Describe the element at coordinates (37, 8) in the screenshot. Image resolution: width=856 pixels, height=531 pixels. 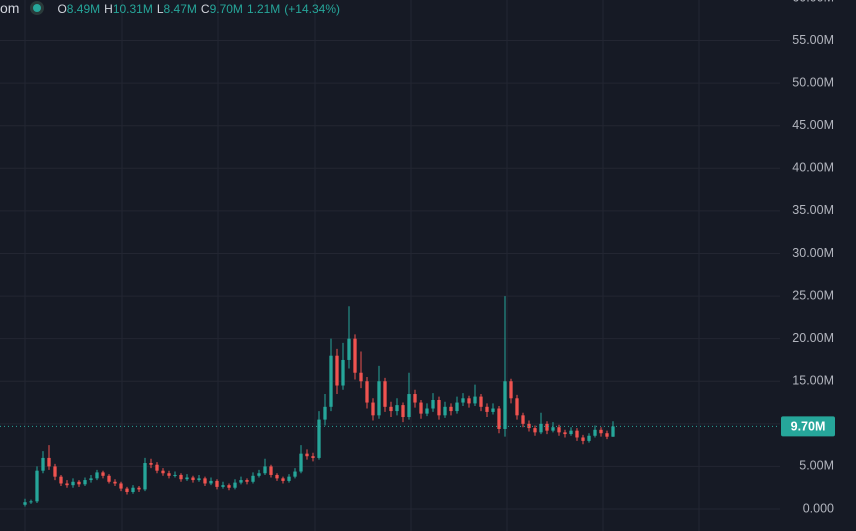
I see `status-dot` at that location.